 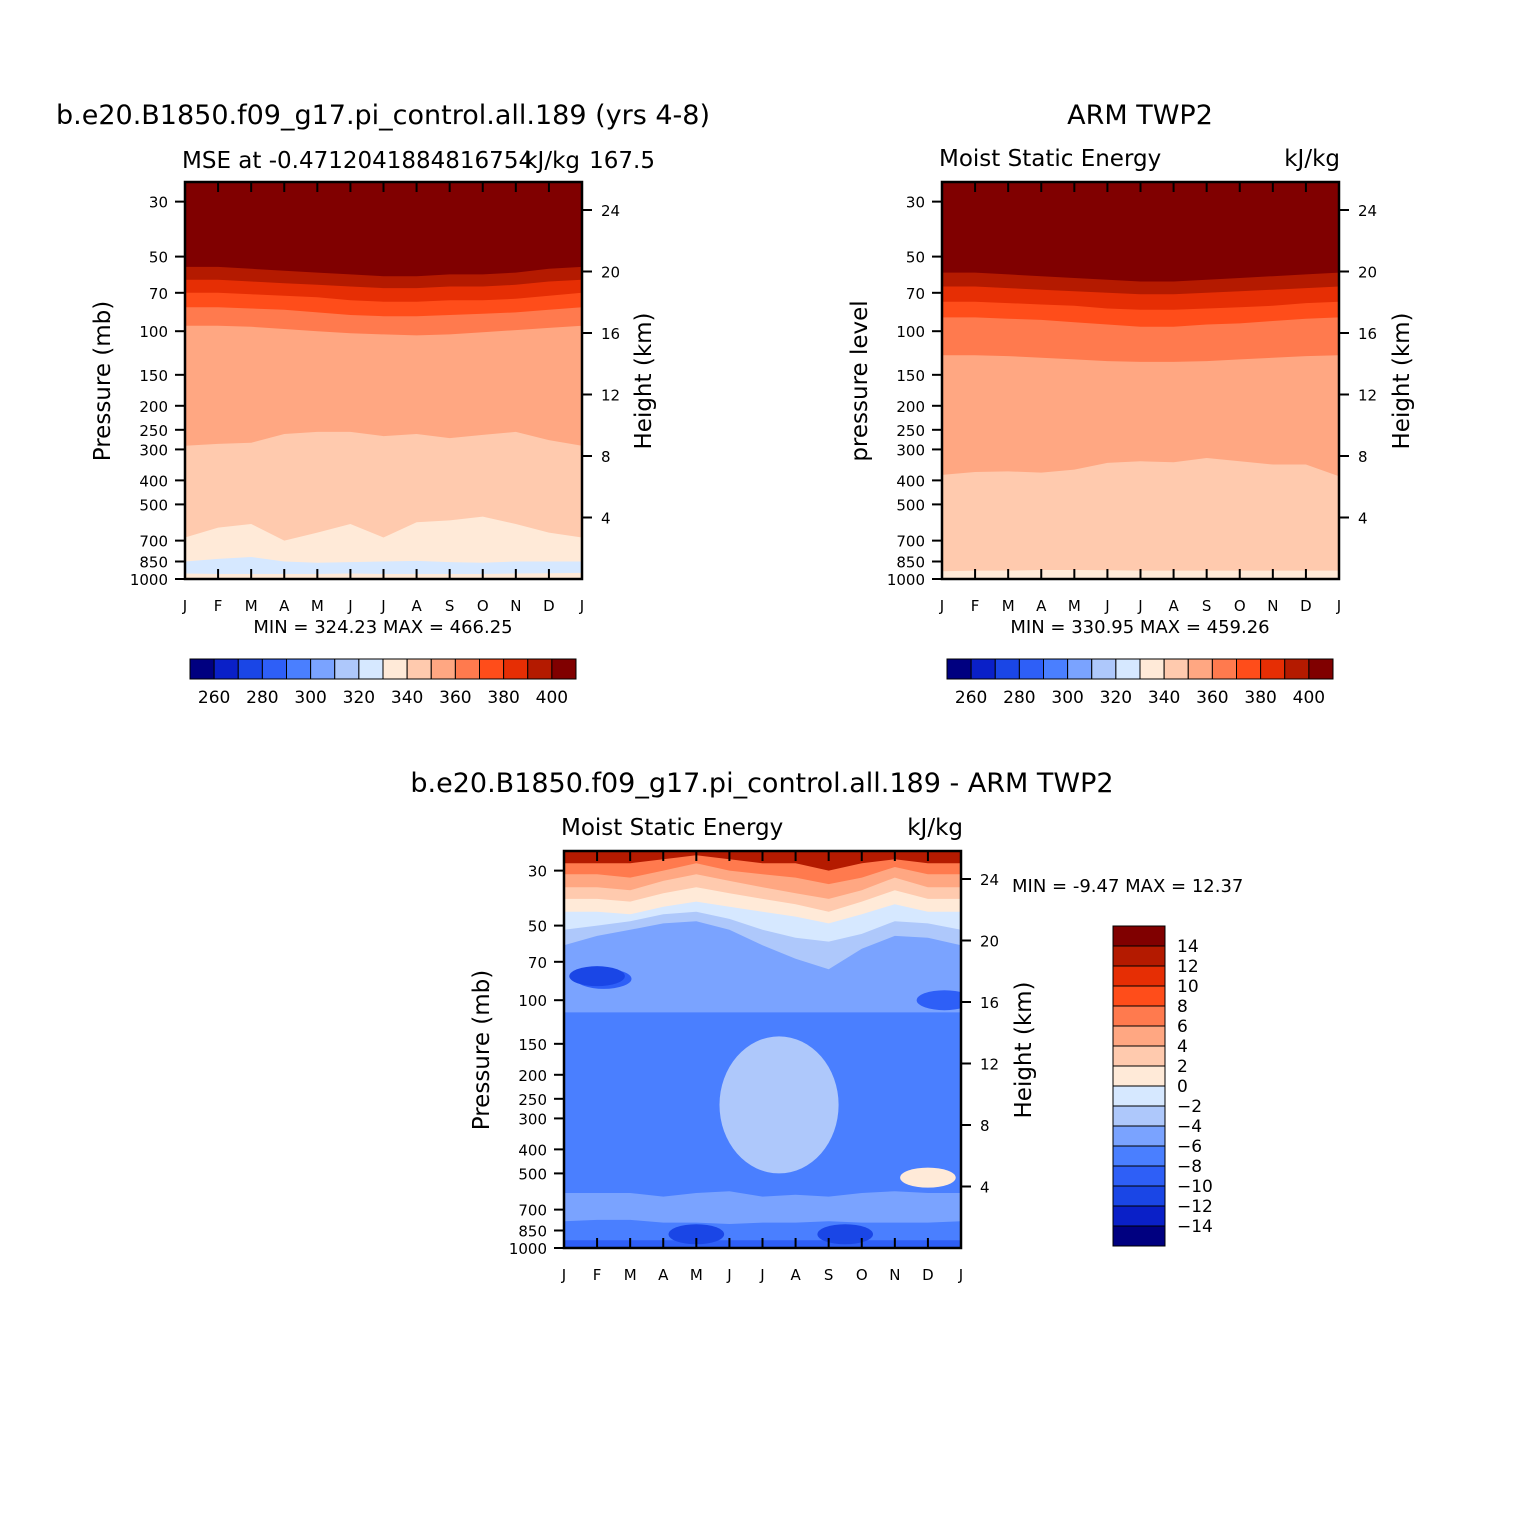 What do you see at coordinates (158, 203) in the screenshot?
I see `y-tick-label: 30` at bounding box center [158, 203].